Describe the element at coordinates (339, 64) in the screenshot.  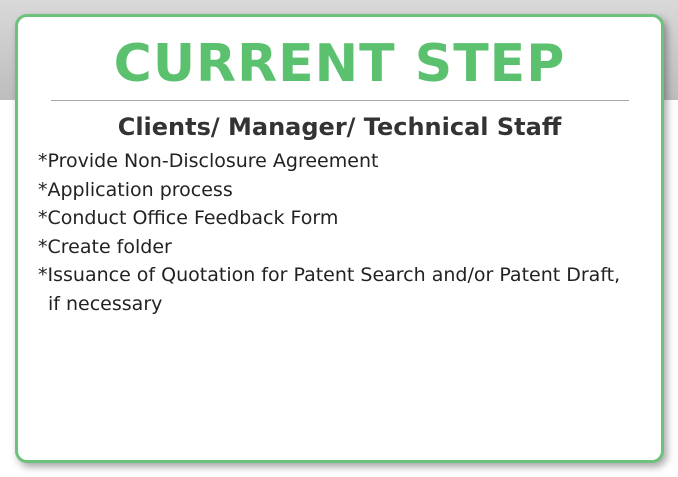
I see `card-title: CURRENT STEP` at that location.